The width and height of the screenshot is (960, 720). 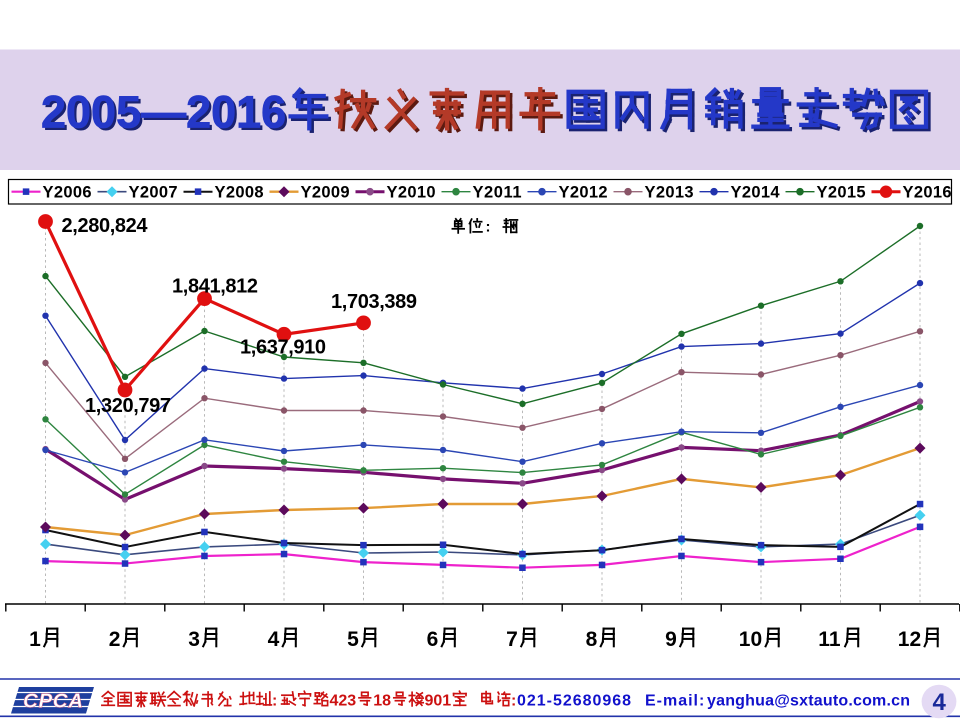 What do you see at coordinates (583, 193) in the screenshot?
I see `svg-text: Y2012` at bounding box center [583, 193].